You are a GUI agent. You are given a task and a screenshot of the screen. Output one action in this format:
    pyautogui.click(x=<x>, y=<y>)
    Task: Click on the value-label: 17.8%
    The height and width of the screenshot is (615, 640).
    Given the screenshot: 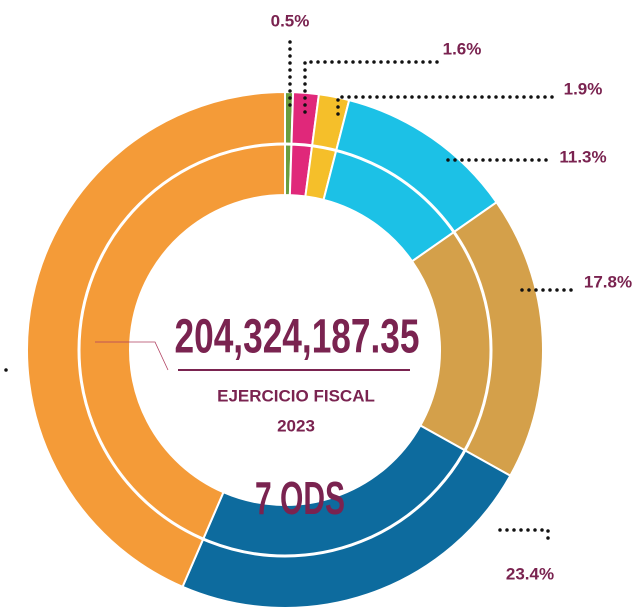 What is the action you would take?
    pyautogui.click(x=608, y=281)
    